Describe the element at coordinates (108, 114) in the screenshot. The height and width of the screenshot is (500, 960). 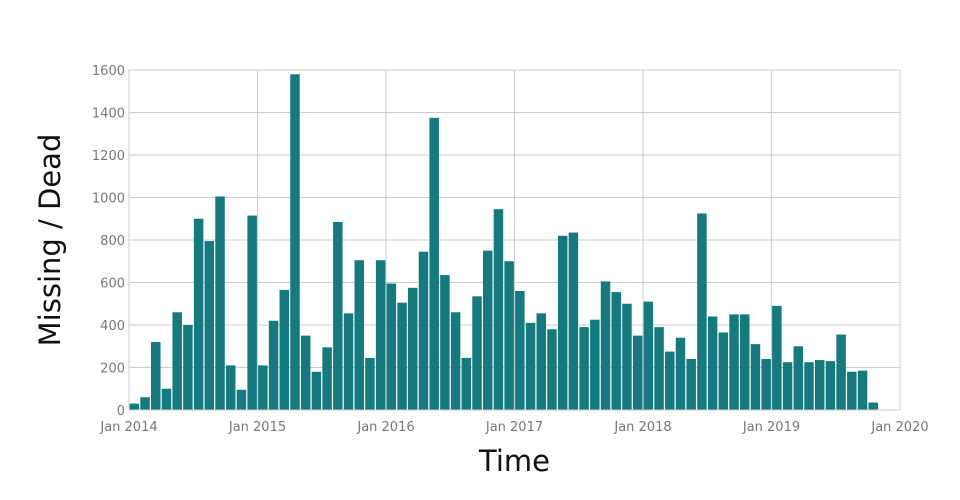
I see `y-tick-label: 1400` at that location.